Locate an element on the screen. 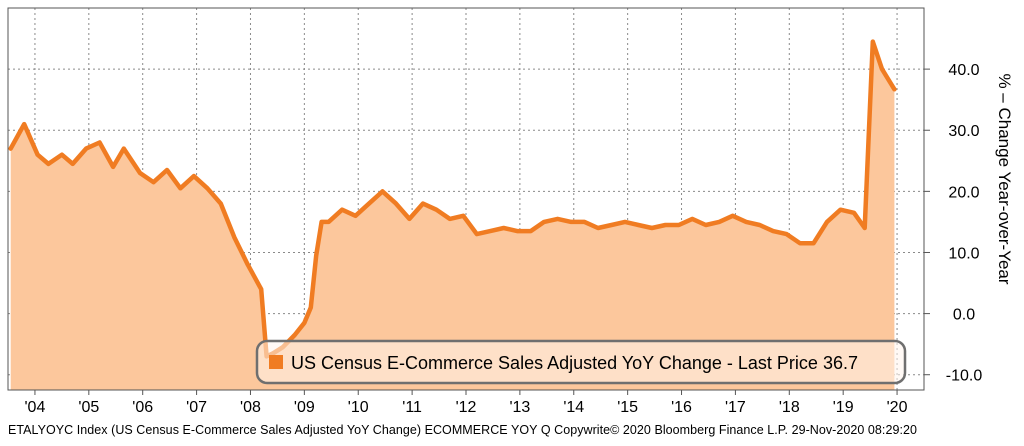 This screenshot has width=1024, height=446. x-tick-label-2: '06 is located at coordinates (142, 407).